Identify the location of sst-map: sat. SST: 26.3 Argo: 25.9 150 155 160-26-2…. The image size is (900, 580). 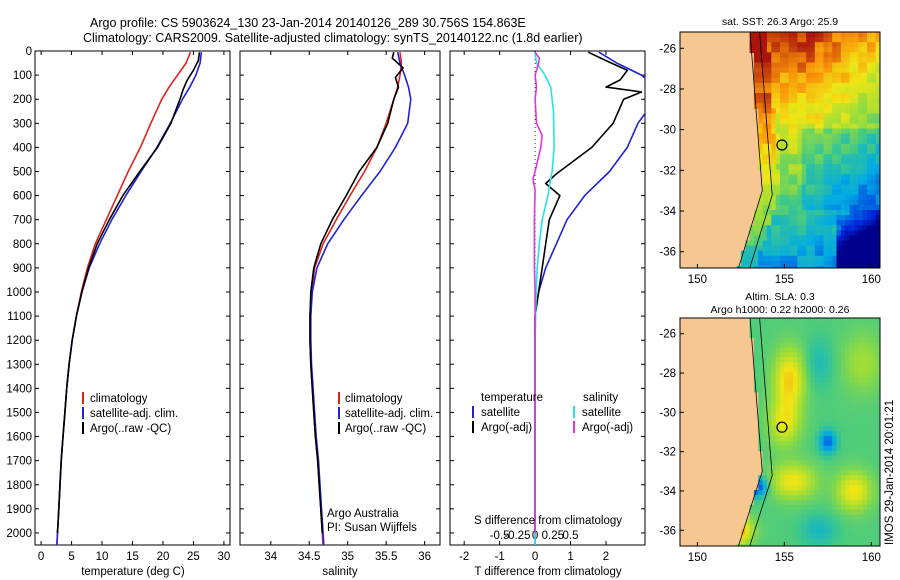
(770, 151).